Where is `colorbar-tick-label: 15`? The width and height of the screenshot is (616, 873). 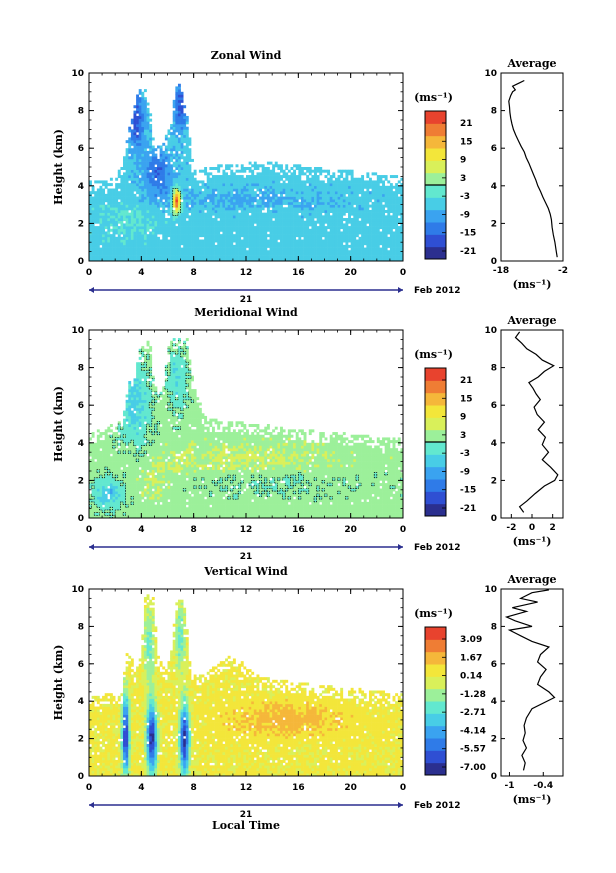 colorbar-tick-label: 15 is located at coordinates (466, 142).